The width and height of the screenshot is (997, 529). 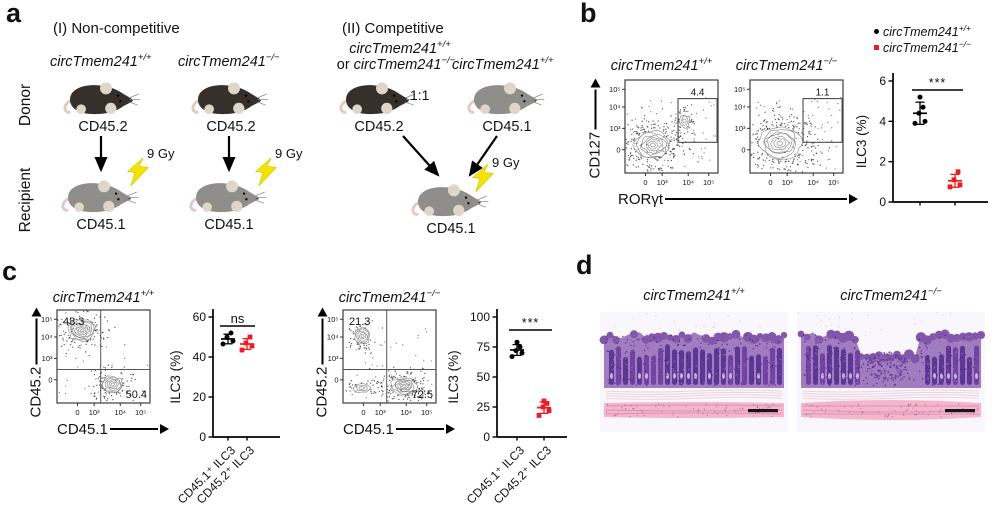 What do you see at coordinates (25, 200) in the screenshot?
I see `recipient-row-label: Recipient` at bounding box center [25, 200].